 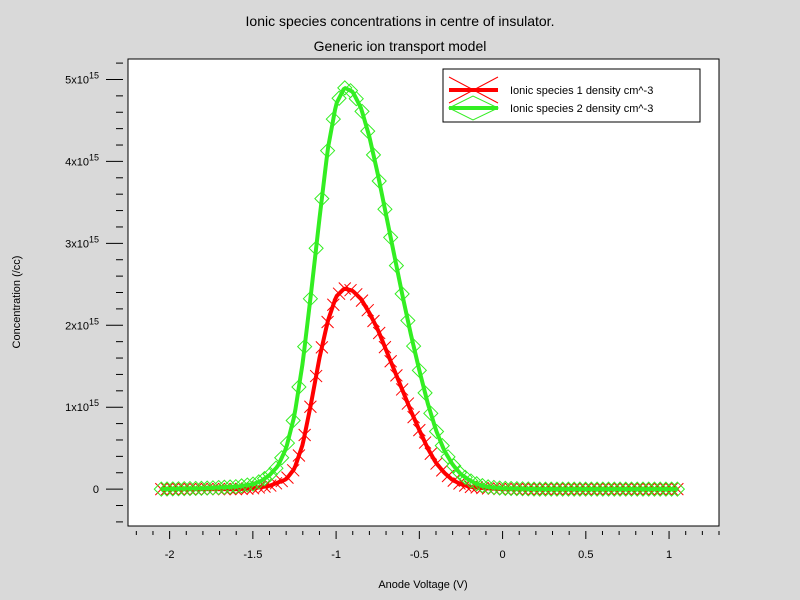 I want to click on y-tick-label: 2x10¹⁵, so click(x=82, y=324).